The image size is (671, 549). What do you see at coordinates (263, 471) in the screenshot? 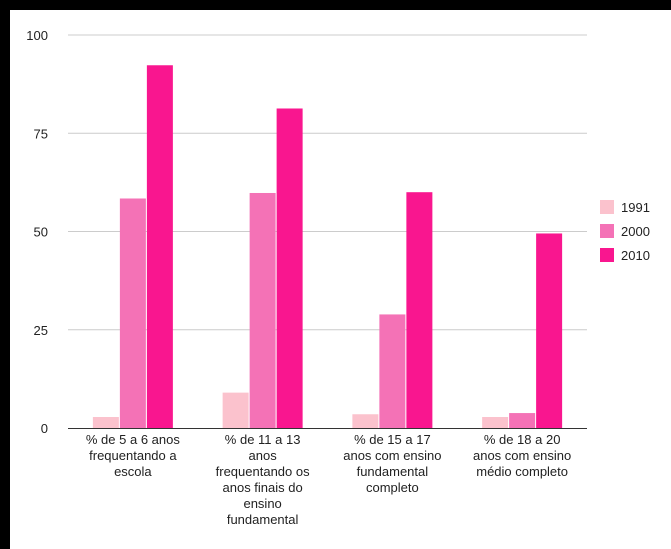
I see `category-label-line: frequentando os` at bounding box center [263, 471].